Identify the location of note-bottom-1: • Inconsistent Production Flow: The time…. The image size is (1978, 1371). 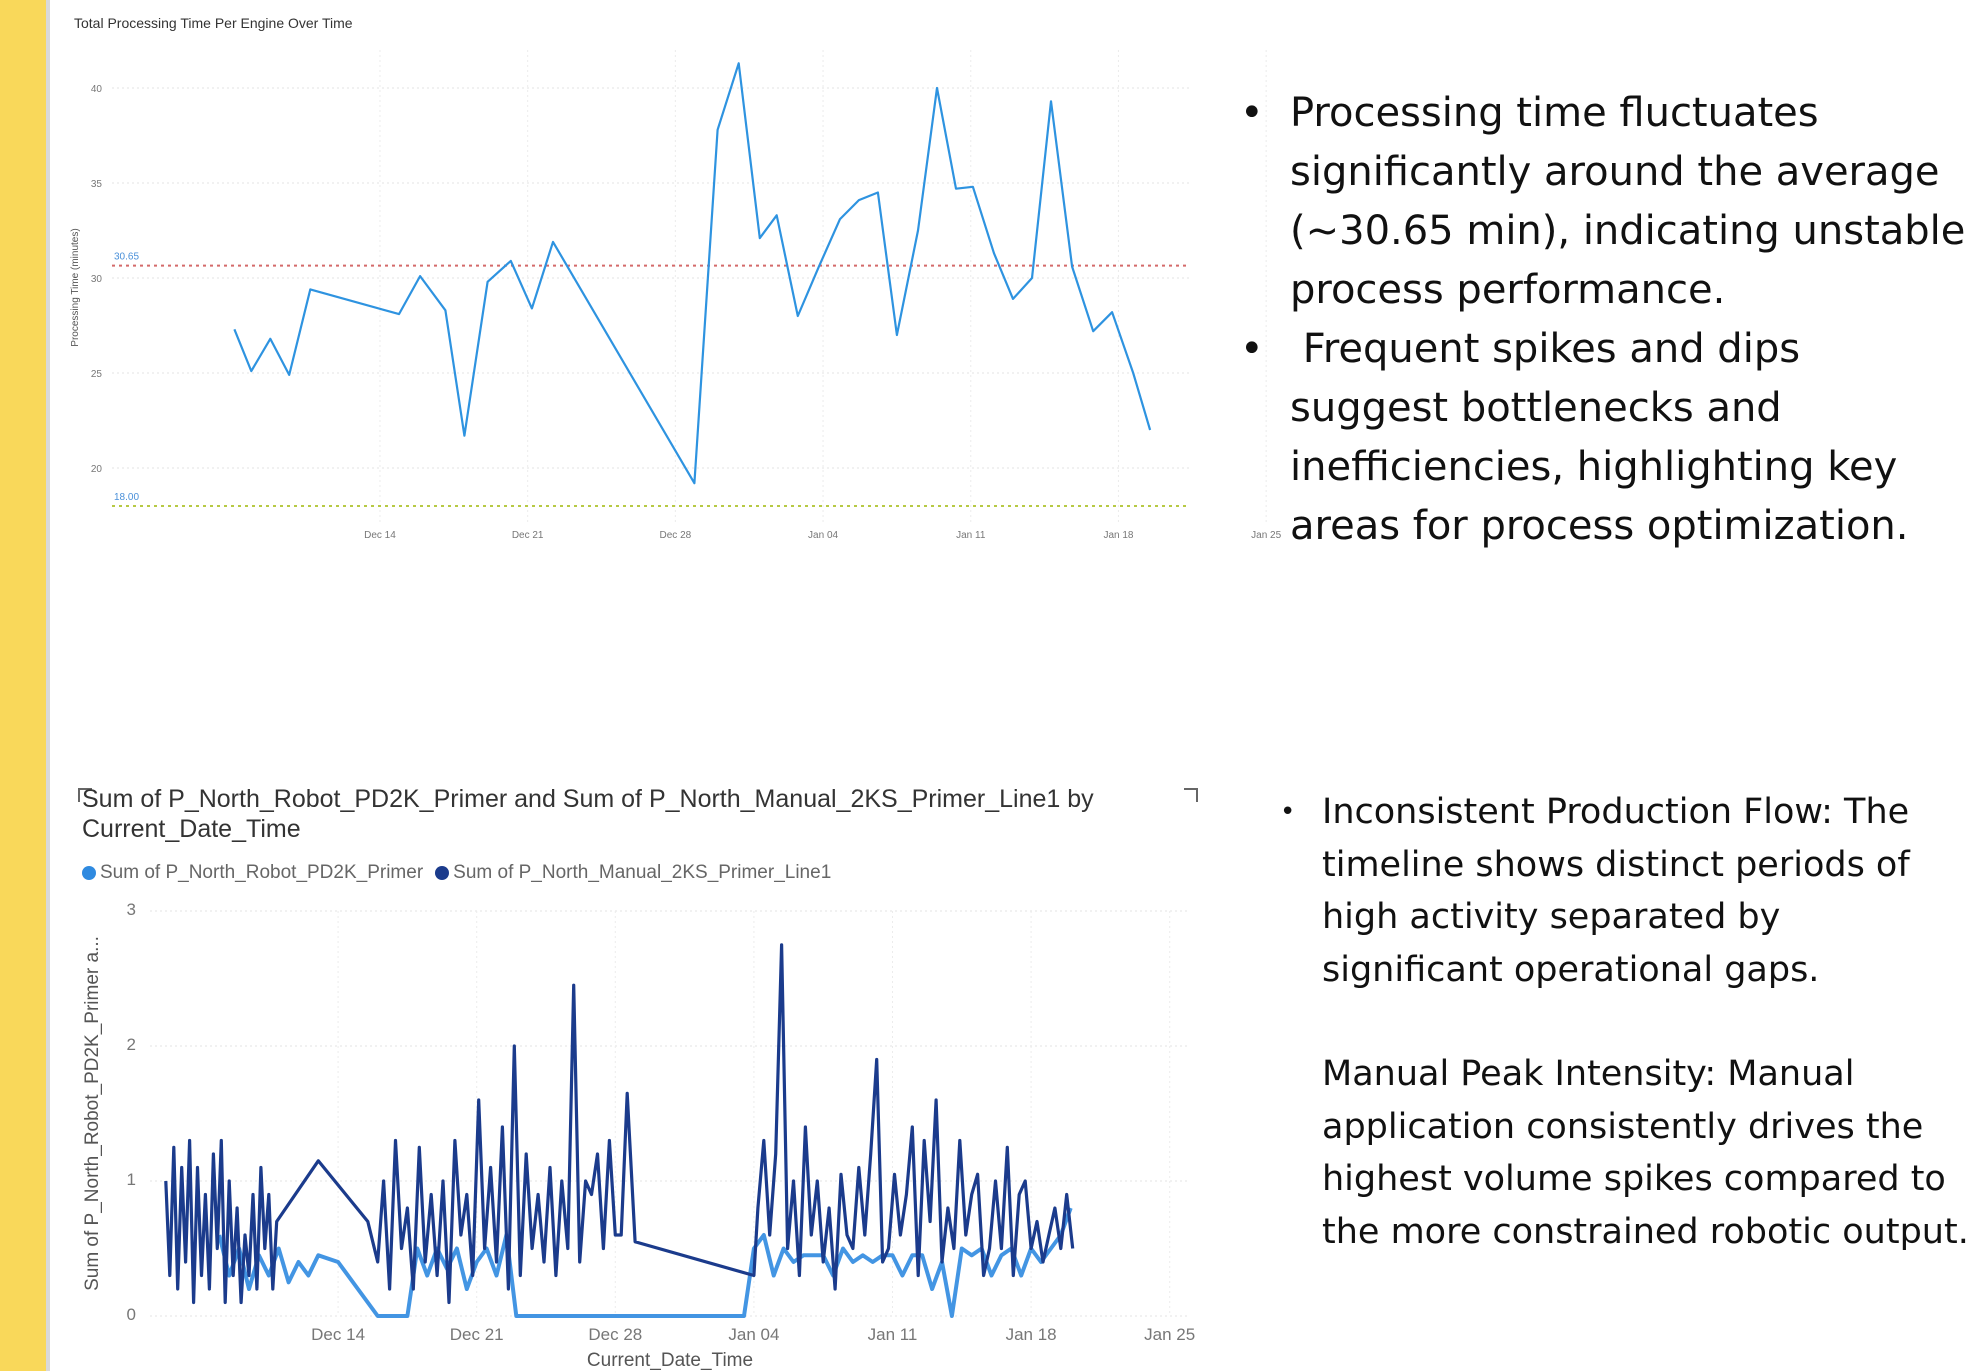
(1625, 891).